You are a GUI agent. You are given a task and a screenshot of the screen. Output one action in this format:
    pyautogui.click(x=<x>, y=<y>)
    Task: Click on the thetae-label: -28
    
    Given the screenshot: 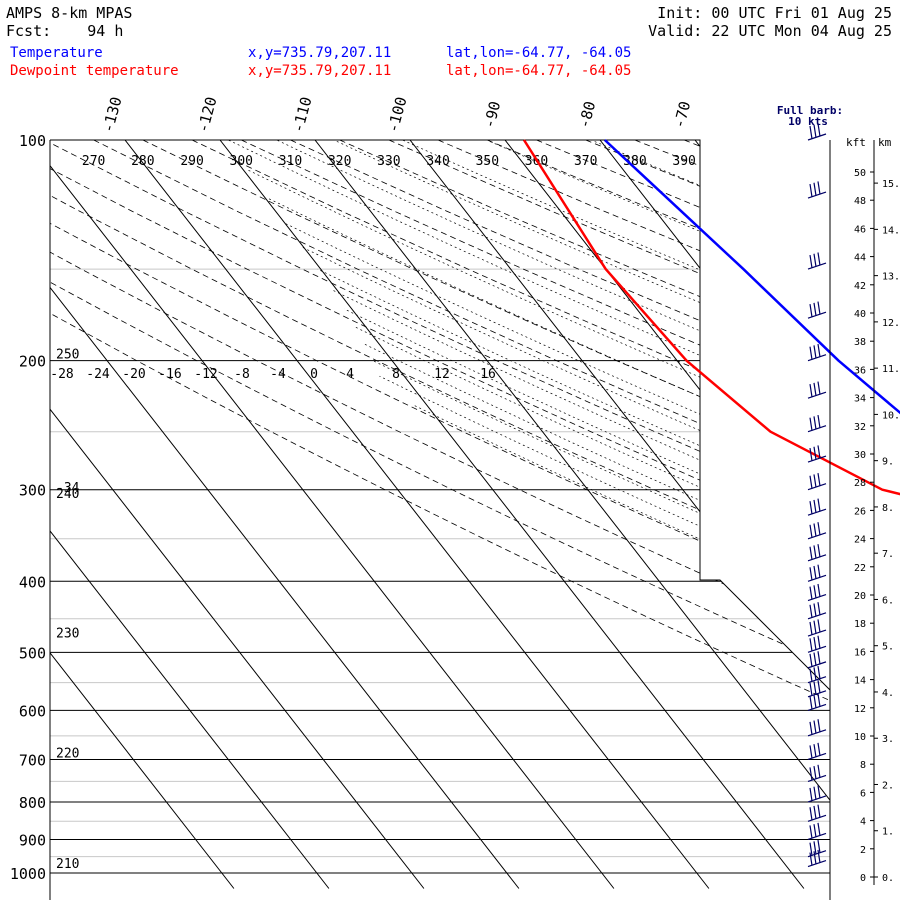 What is the action you would take?
    pyautogui.click(x=61, y=374)
    